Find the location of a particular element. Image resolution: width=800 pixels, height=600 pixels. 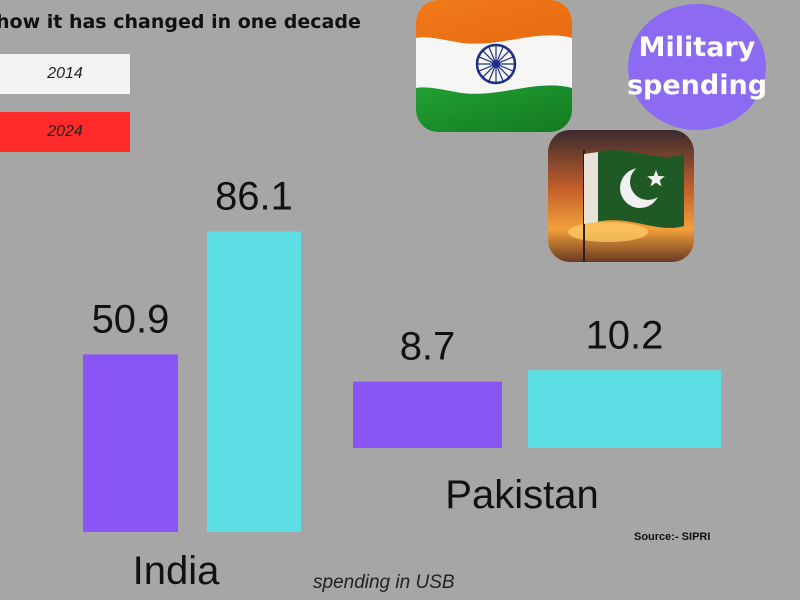

bar-pakistan-2024 is located at coordinates (624, 409).